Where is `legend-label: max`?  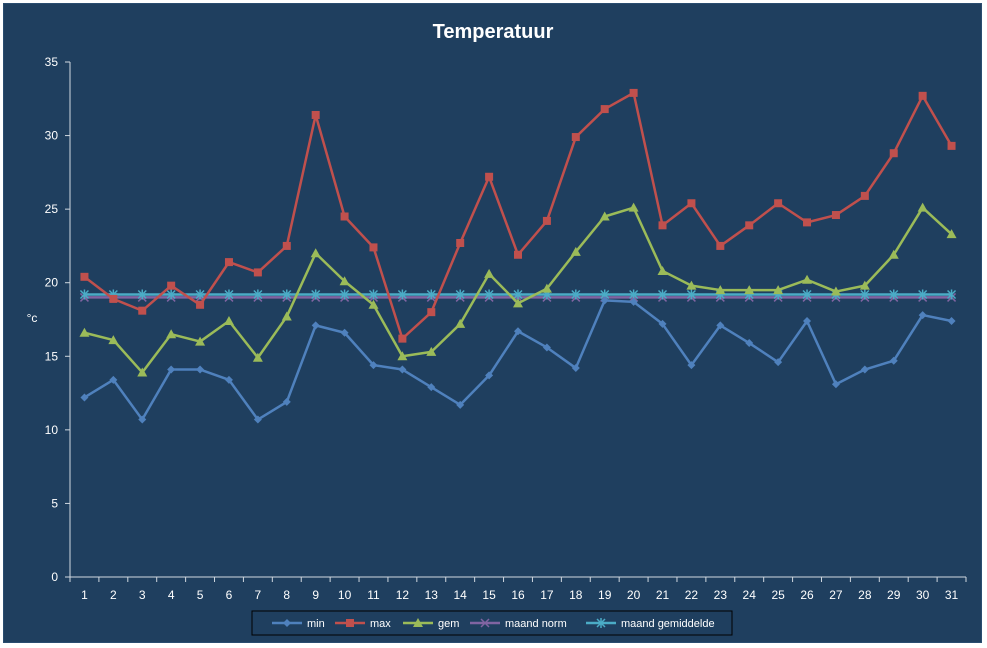
legend-label: max is located at coordinates (380, 624).